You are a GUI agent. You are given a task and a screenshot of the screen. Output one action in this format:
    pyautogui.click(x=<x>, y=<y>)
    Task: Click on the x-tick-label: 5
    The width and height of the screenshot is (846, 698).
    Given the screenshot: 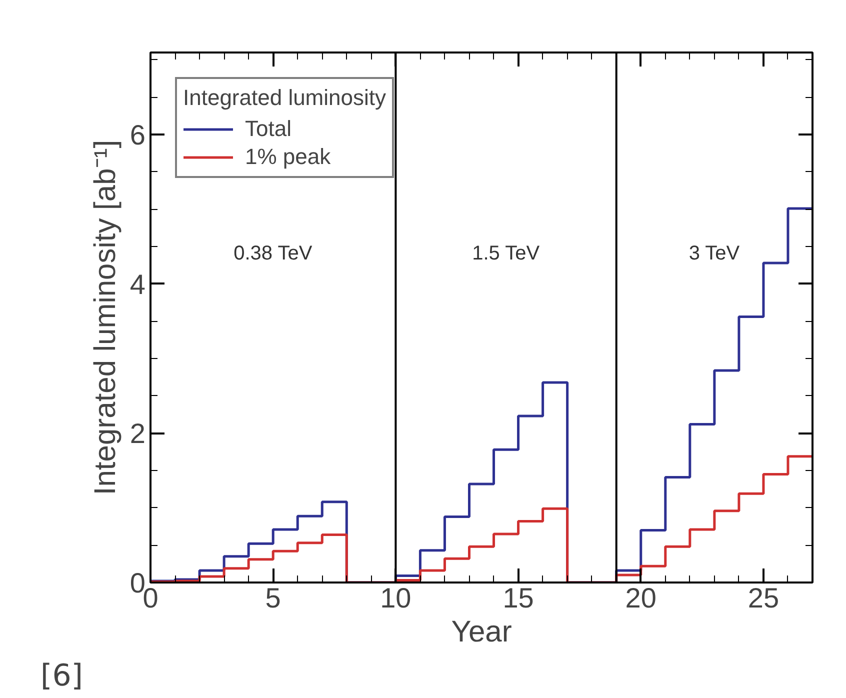 What is the action you would take?
    pyautogui.click(x=273, y=598)
    